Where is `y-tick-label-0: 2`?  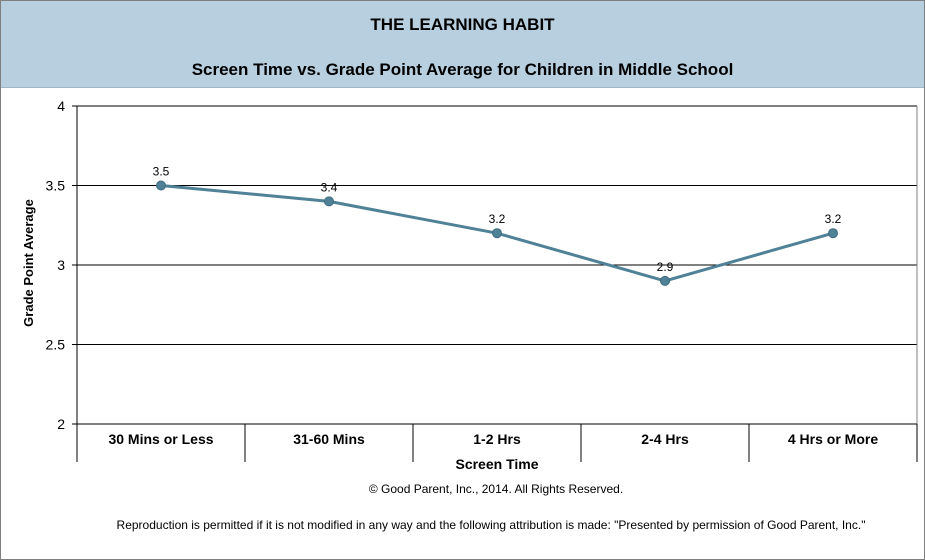 y-tick-label-0: 2 is located at coordinates (61, 424).